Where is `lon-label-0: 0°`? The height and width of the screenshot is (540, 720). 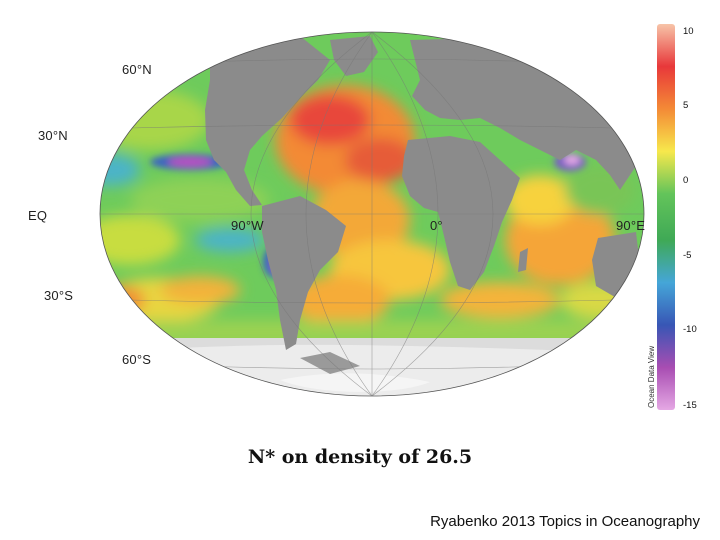
lon-label-0: 0° is located at coordinates (436, 225).